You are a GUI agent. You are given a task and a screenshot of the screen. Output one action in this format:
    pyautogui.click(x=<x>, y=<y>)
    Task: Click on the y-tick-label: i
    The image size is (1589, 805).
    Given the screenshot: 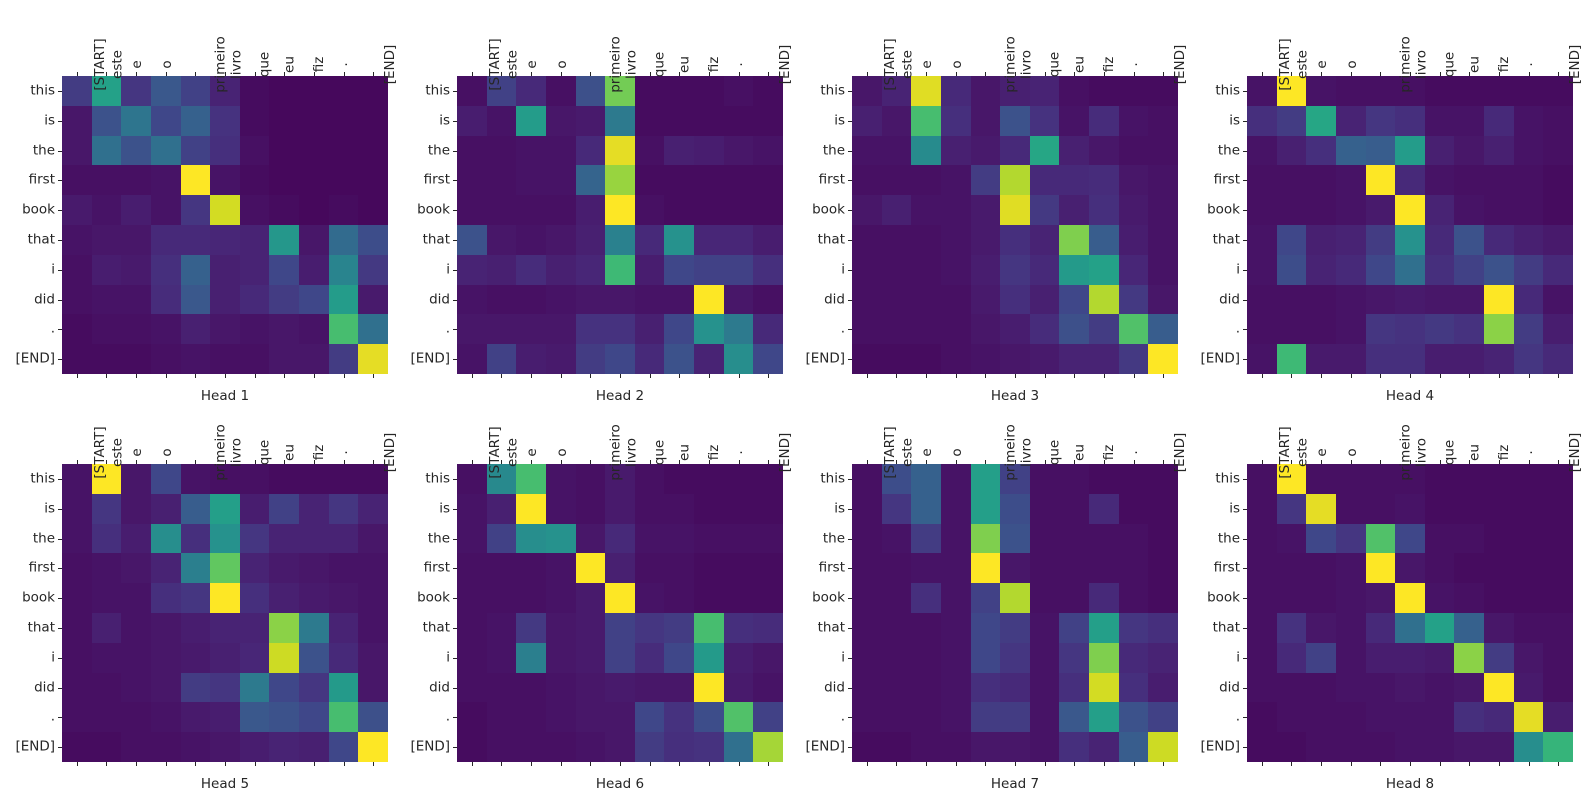 What is the action you would take?
    pyautogui.click(x=53, y=656)
    